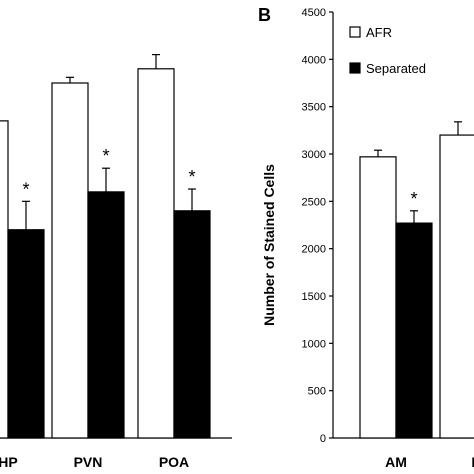  I want to click on y-tick-label-4000: 4000, so click(314, 60).